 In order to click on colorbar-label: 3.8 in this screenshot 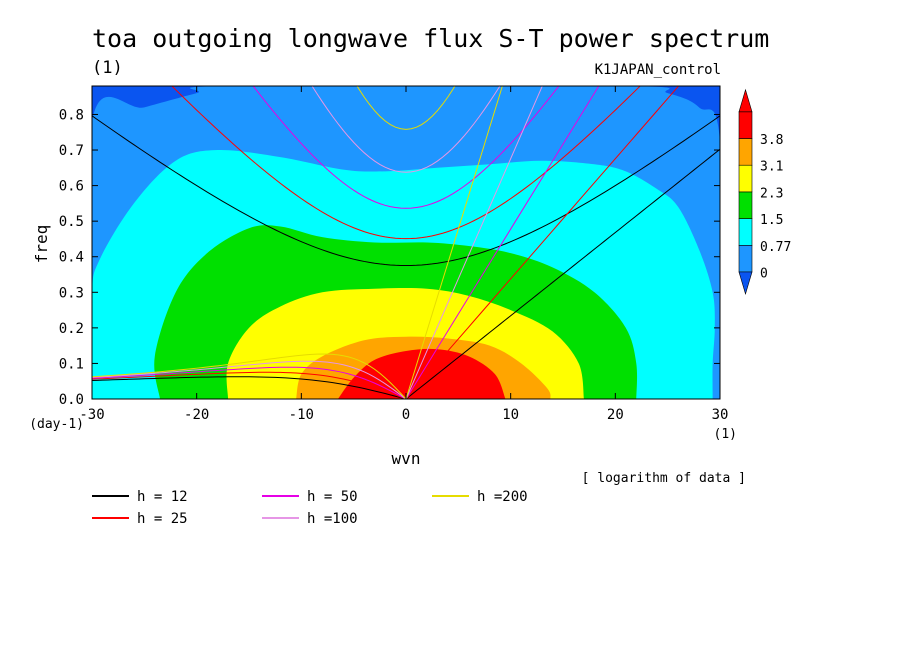, I will do `click(771, 140)`.